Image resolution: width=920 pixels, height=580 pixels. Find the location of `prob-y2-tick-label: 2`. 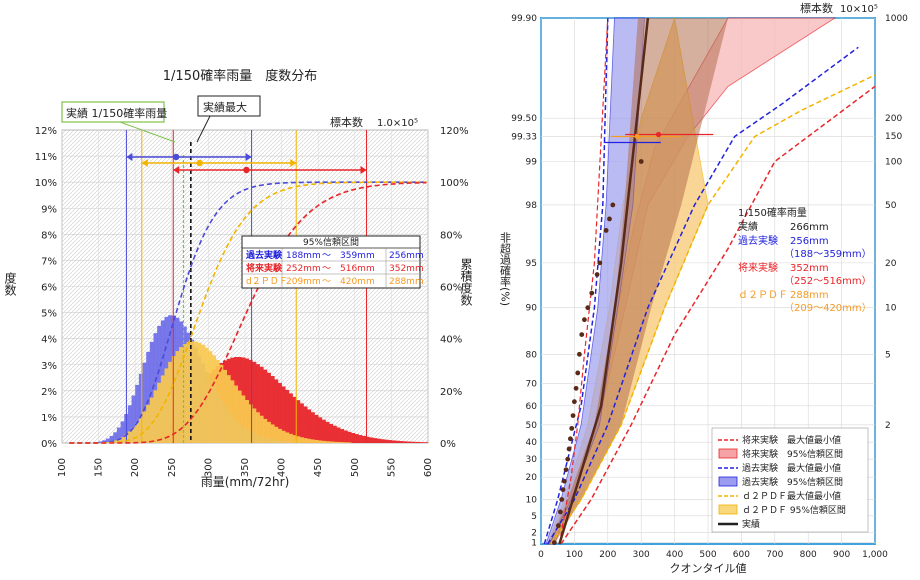

prob-y2-tick-label: 2 is located at coordinates (888, 426).